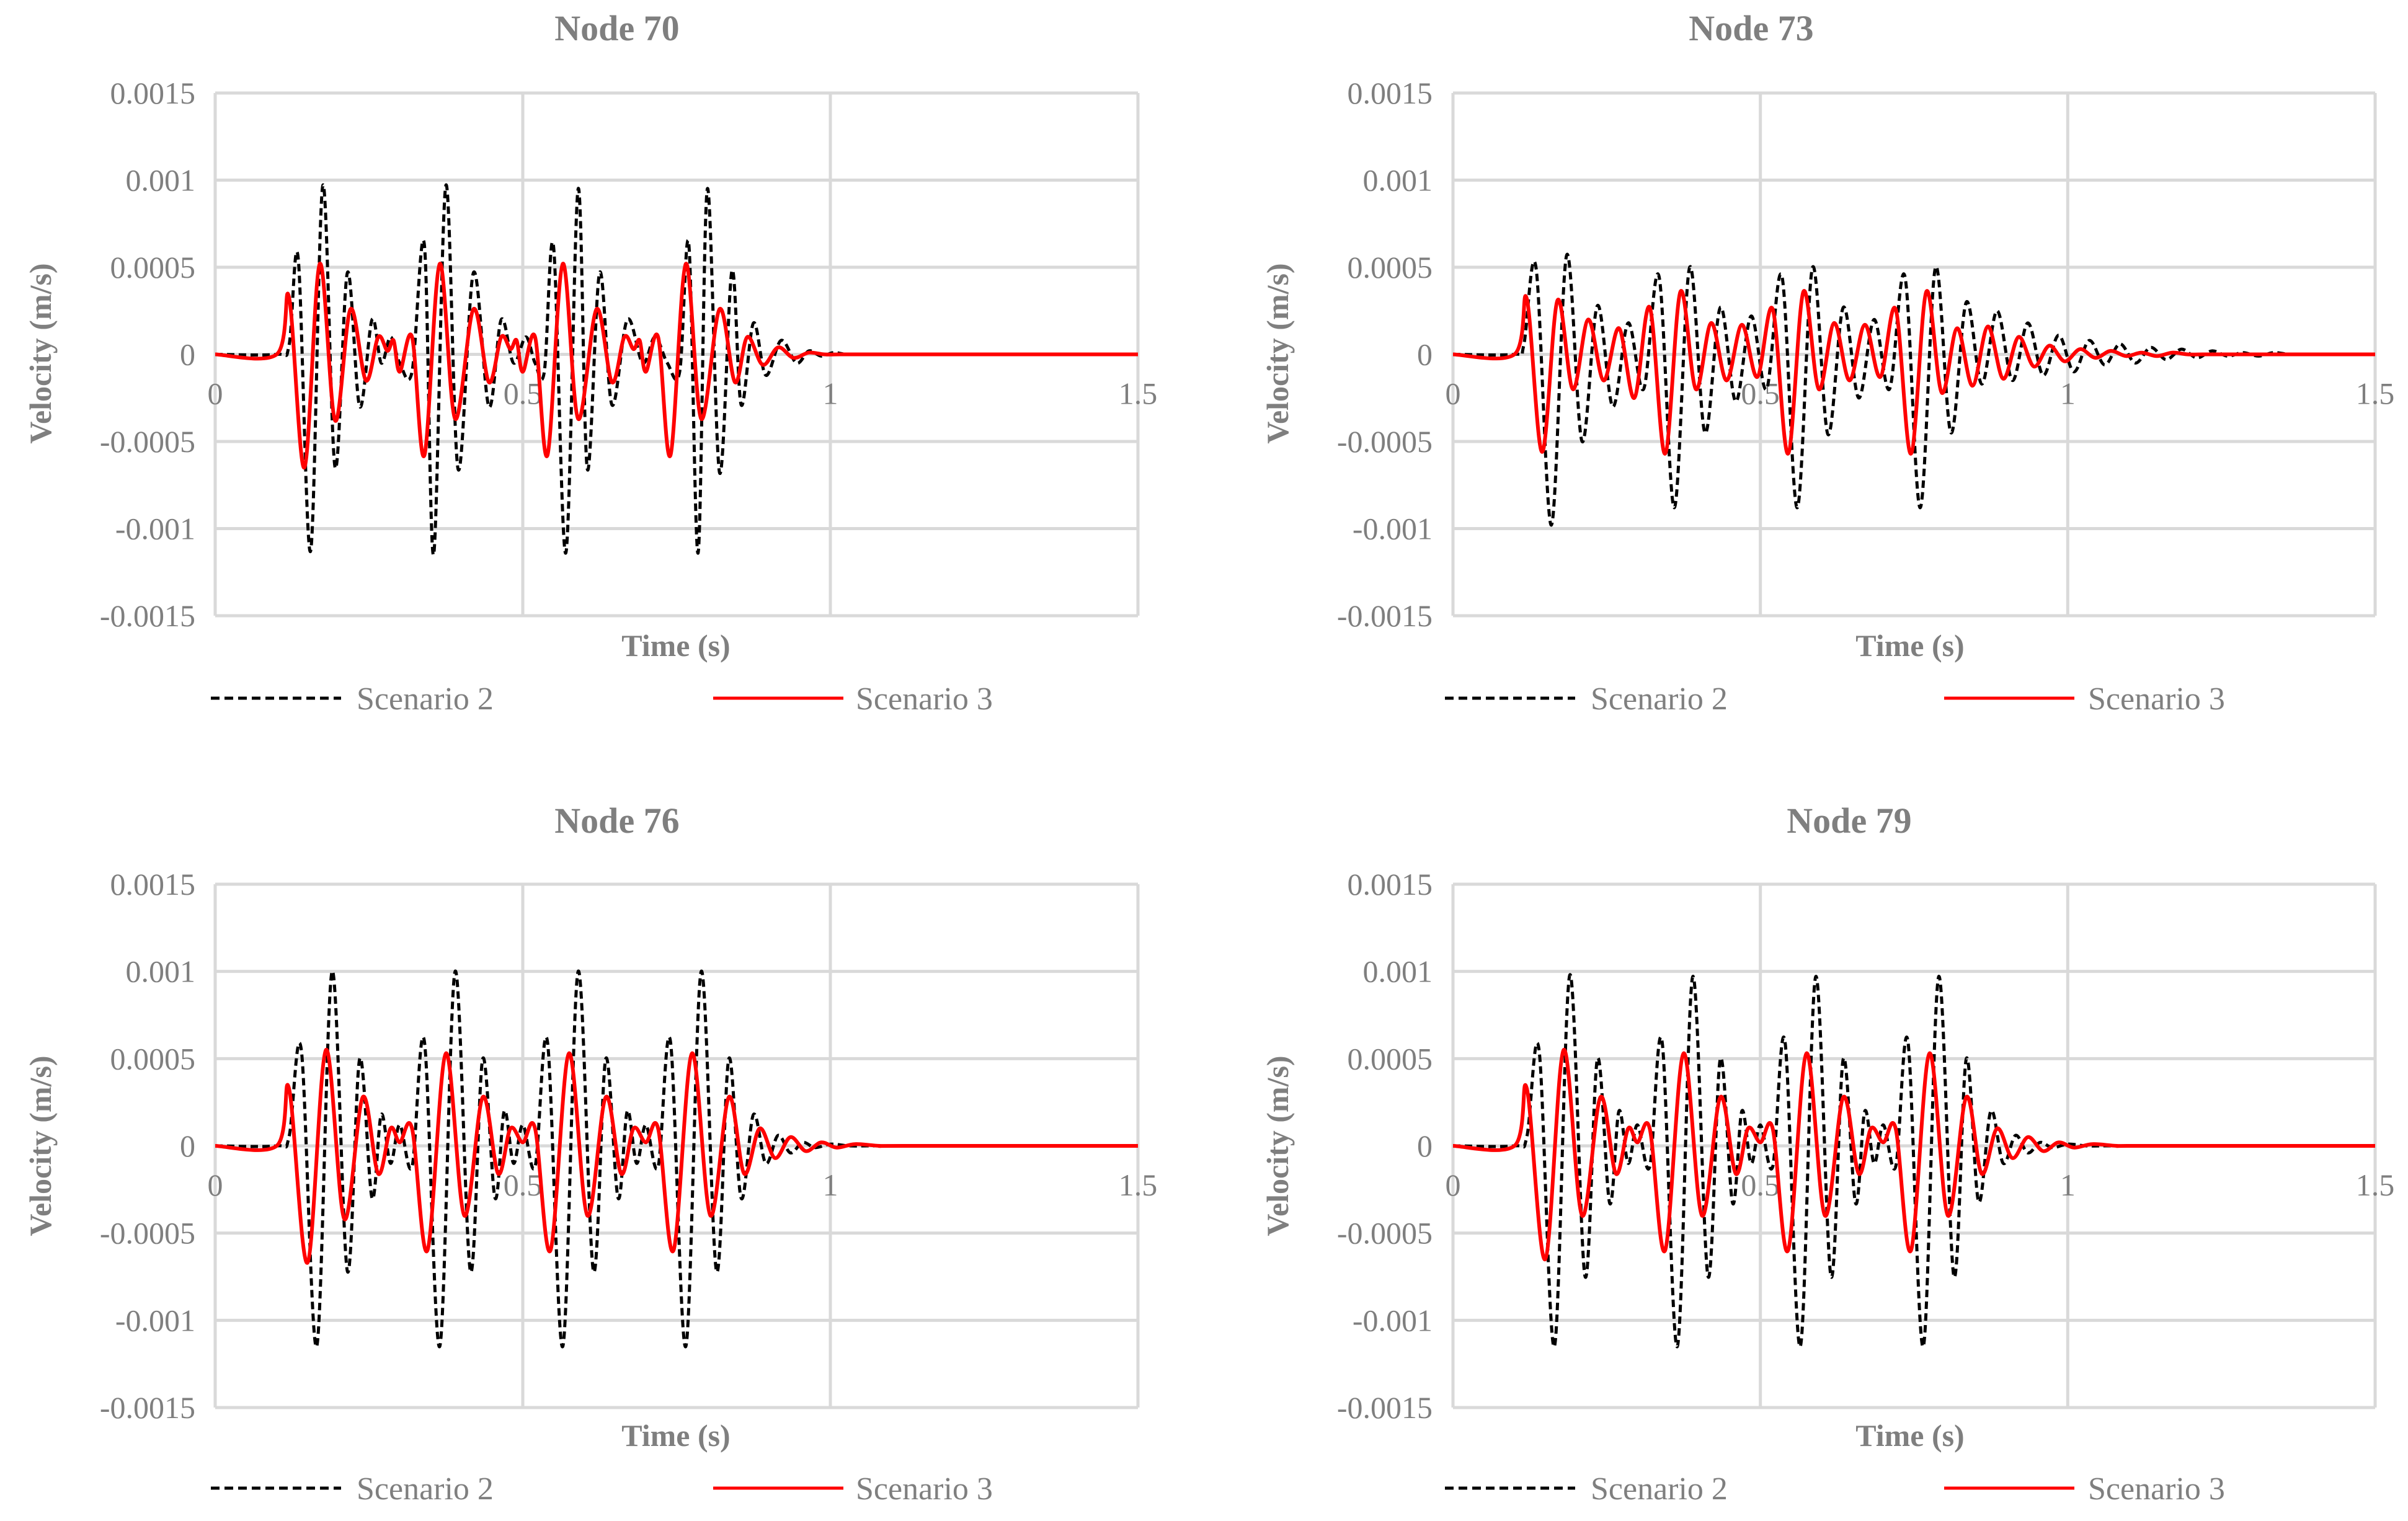 The height and width of the screenshot is (1521, 2408). Describe the element at coordinates (1849, 821) in the screenshot. I see `chart-title: Node 79` at that location.